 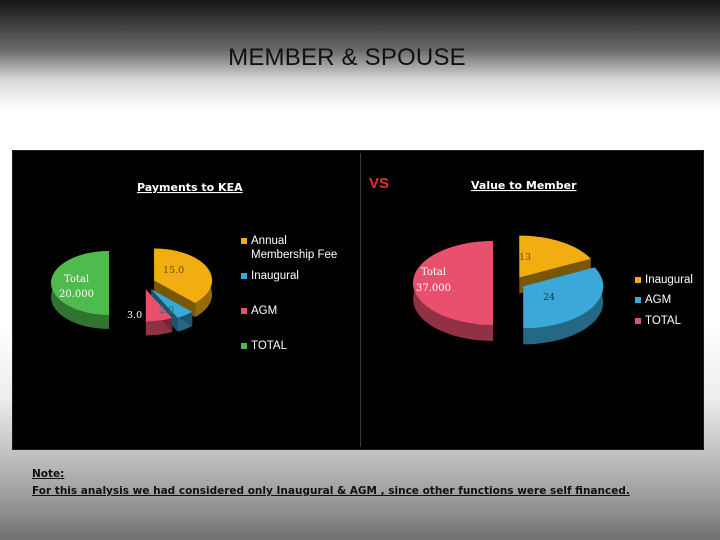 What do you see at coordinates (658, 300) in the screenshot?
I see `legend-label-value-agm: AGM` at bounding box center [658, 300].